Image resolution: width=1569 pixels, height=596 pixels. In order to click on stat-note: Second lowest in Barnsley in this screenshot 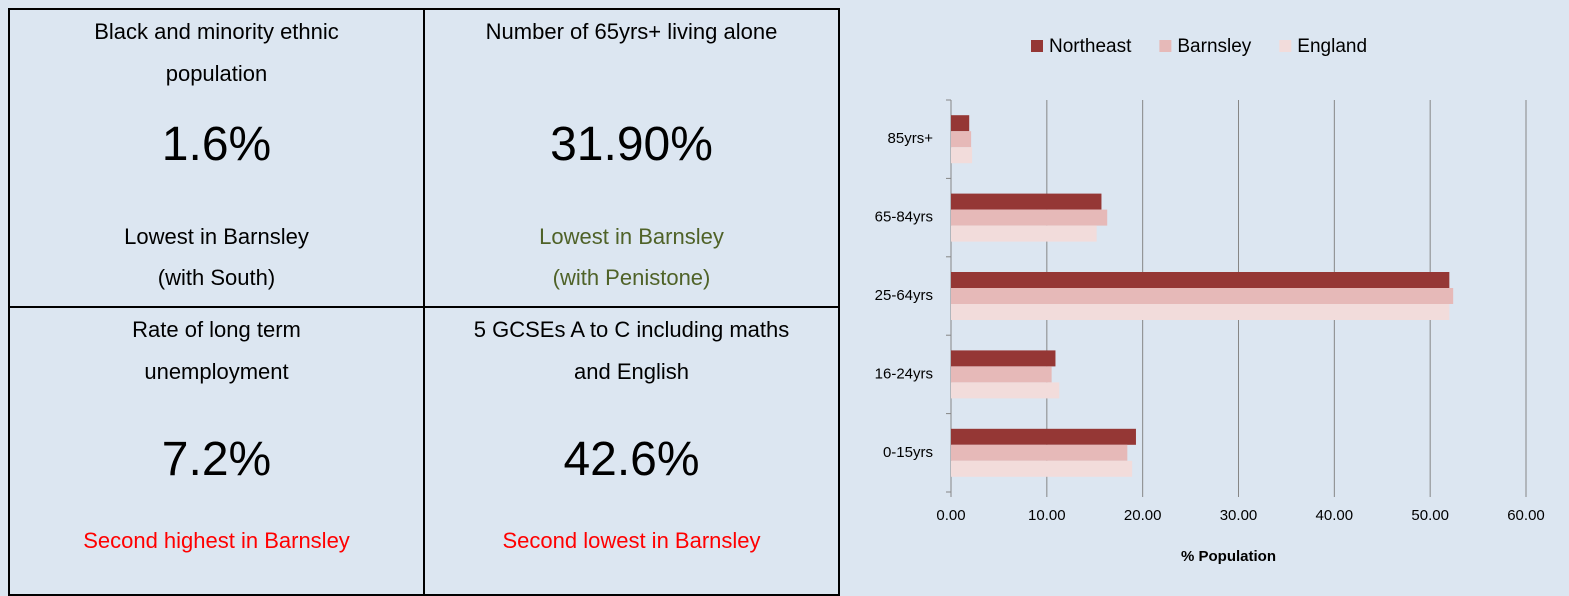, I will do `click(631, 540)`.